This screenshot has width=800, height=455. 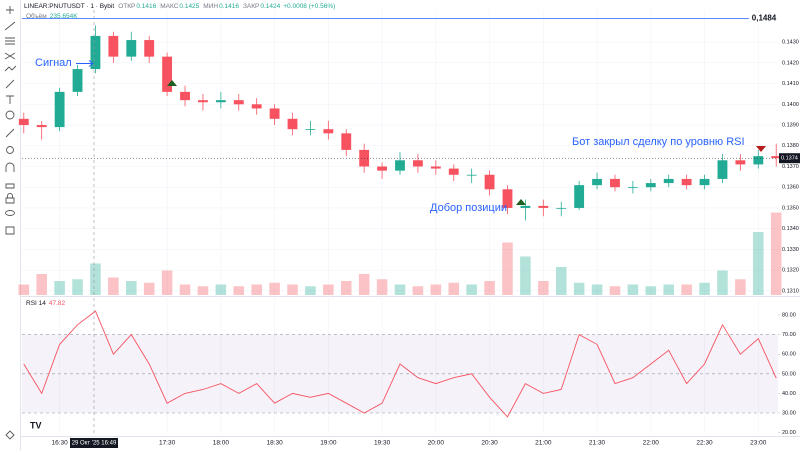 I want to click on brush-tool, so click(x=10, y=84).